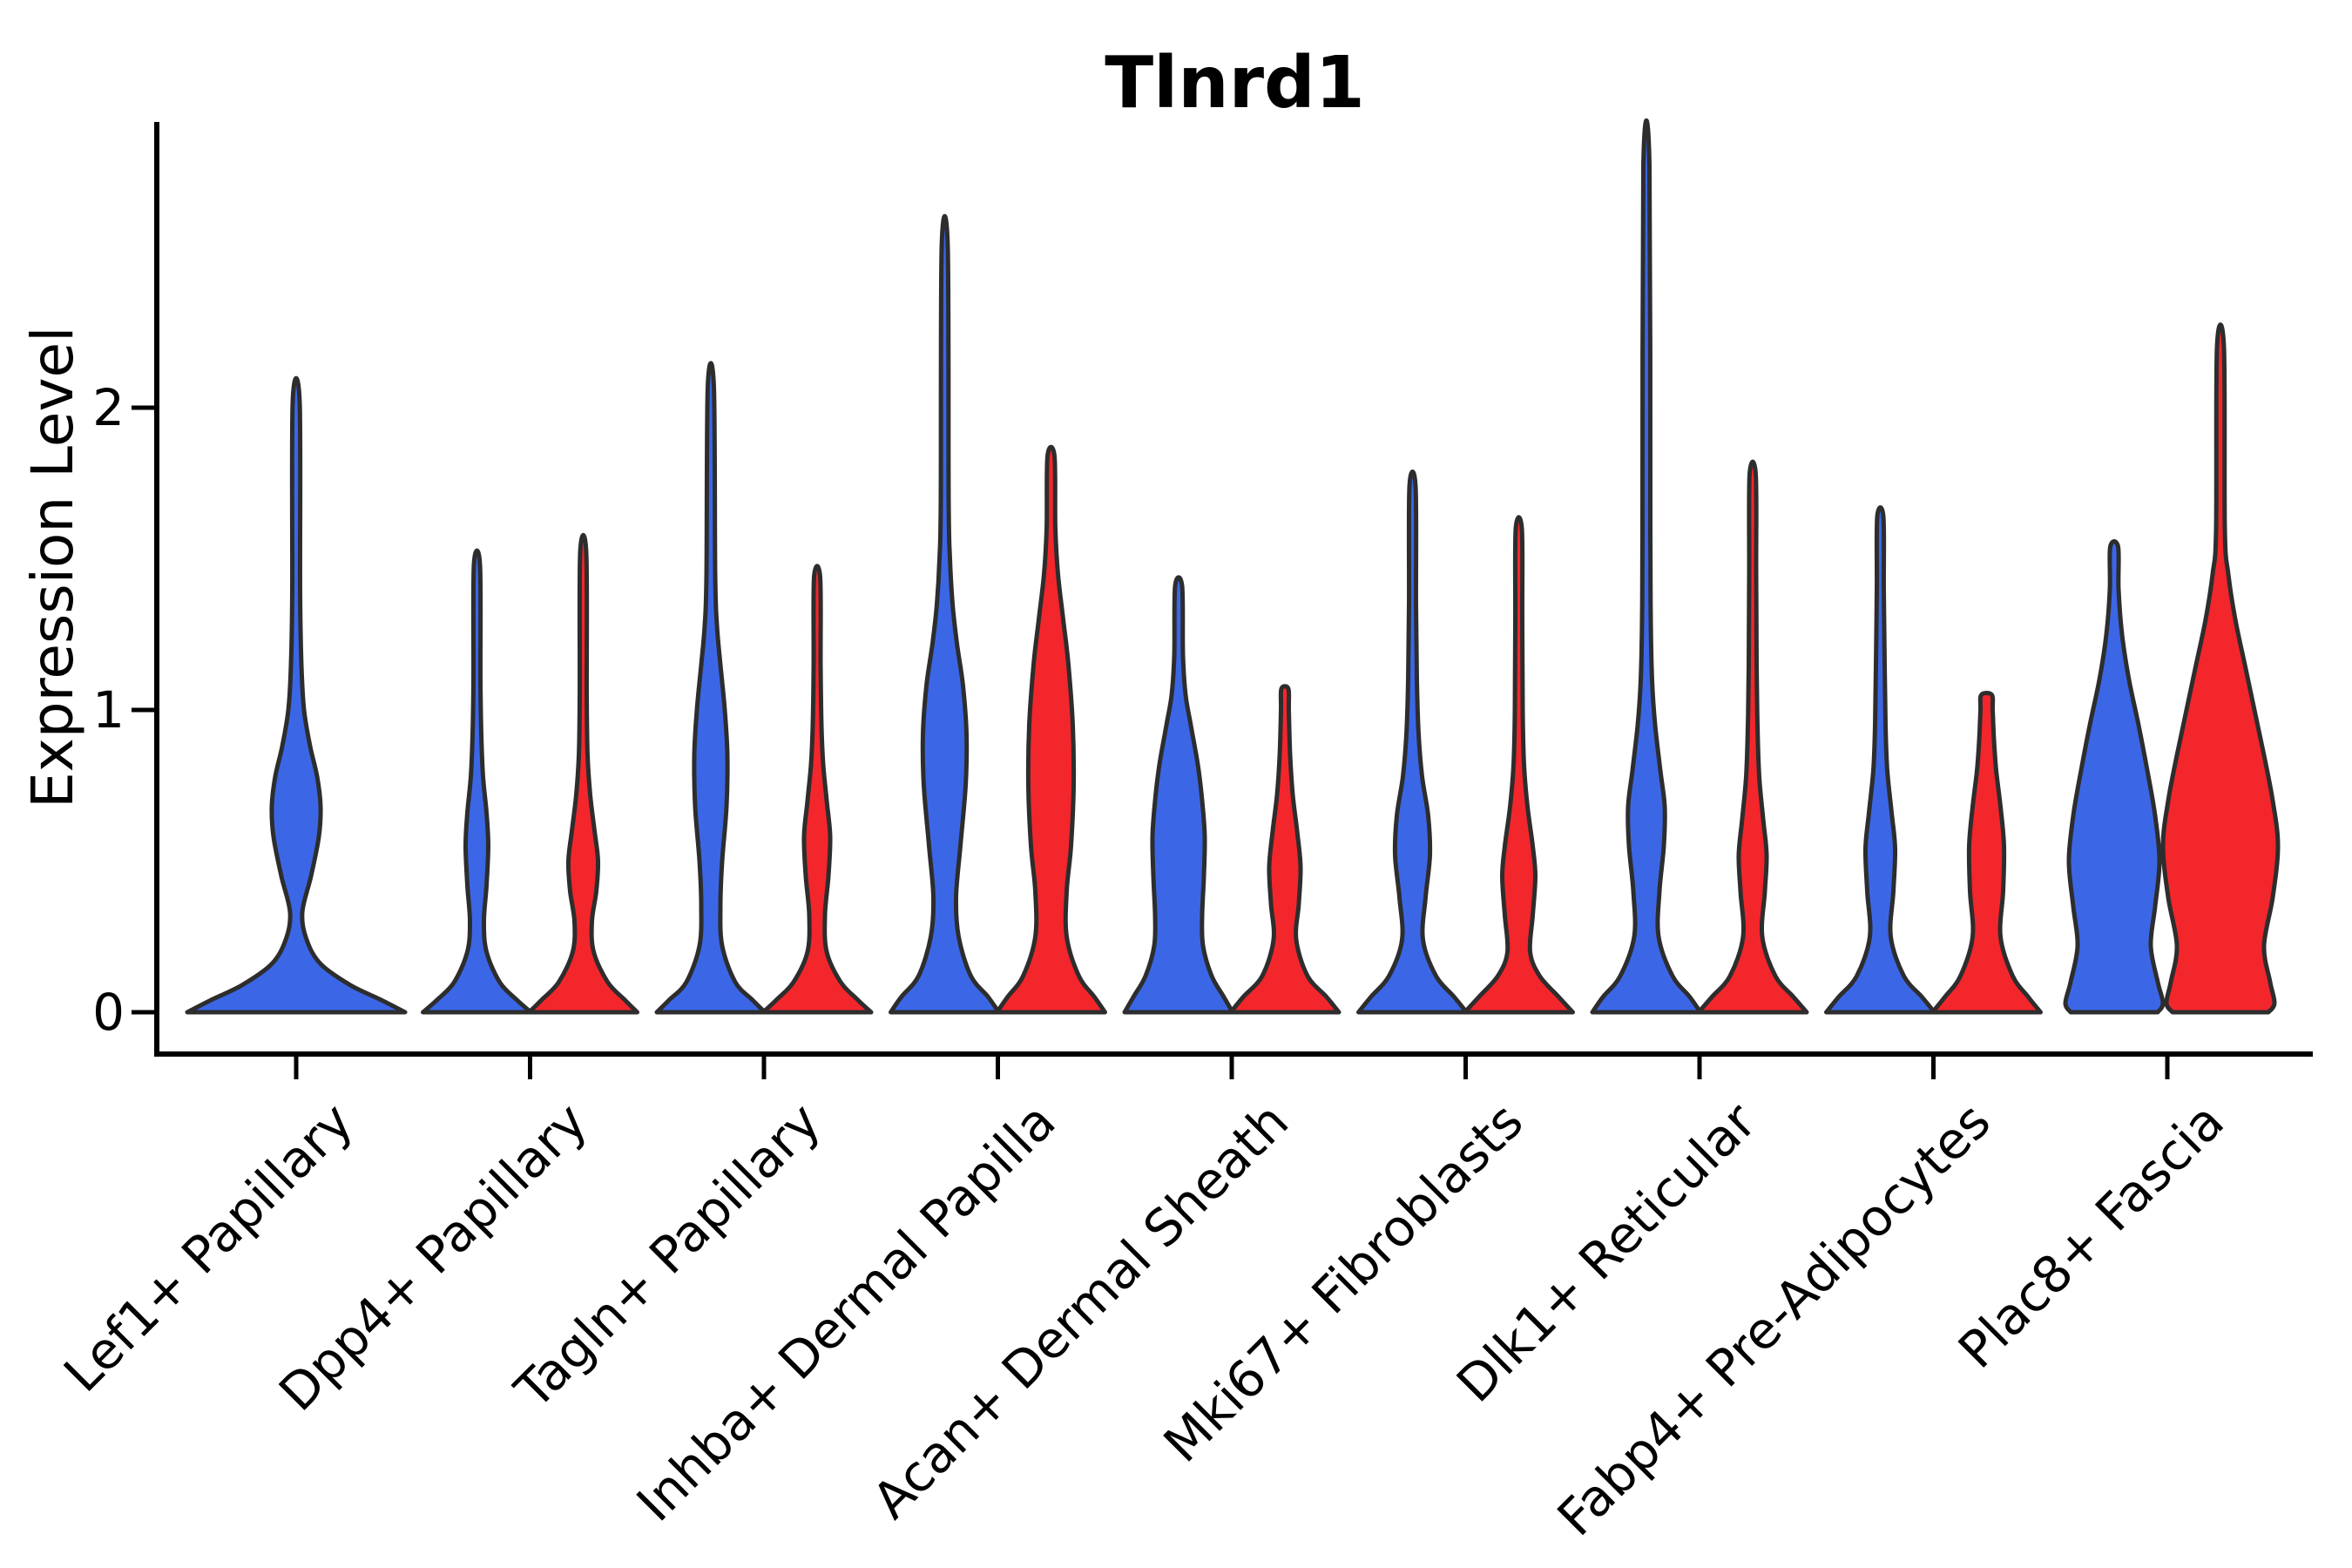 This screenshot has height=1568, width=2352. Describe the element at coordinates (156, 589) in the screenshot. I see `y-axis-spine` at that location.